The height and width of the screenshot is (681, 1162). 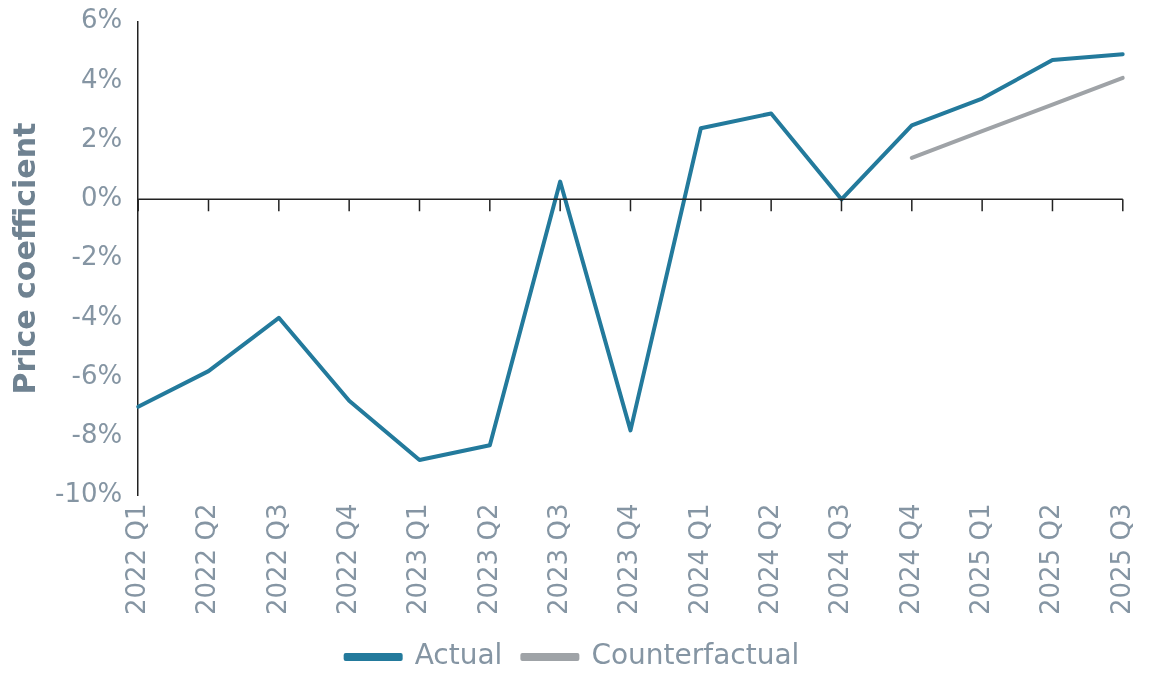 What do you see at coordinates (24, 258) in the screenshot?
I see `y-axis-title: Price coefficient` at bounding box center [24, 258].